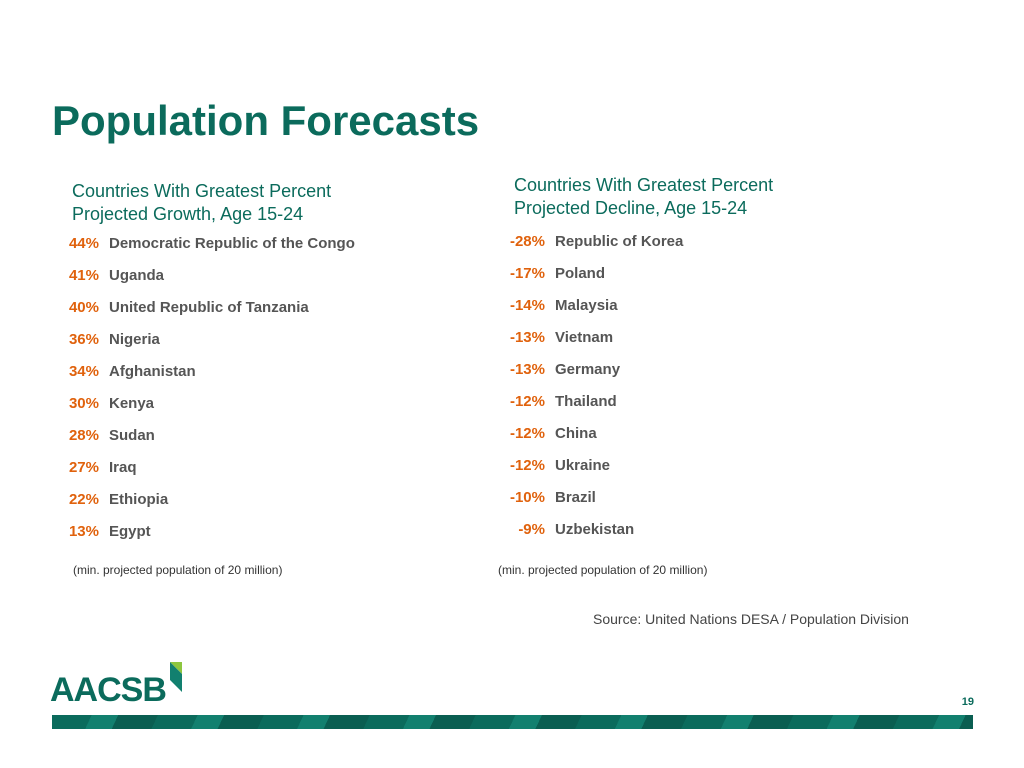  What do you see at coordinates (631, 208) in the screenshot?
I see `decline-heading-line-2: Projected Decline, Age 15-24` at bounding box center [631, 208].